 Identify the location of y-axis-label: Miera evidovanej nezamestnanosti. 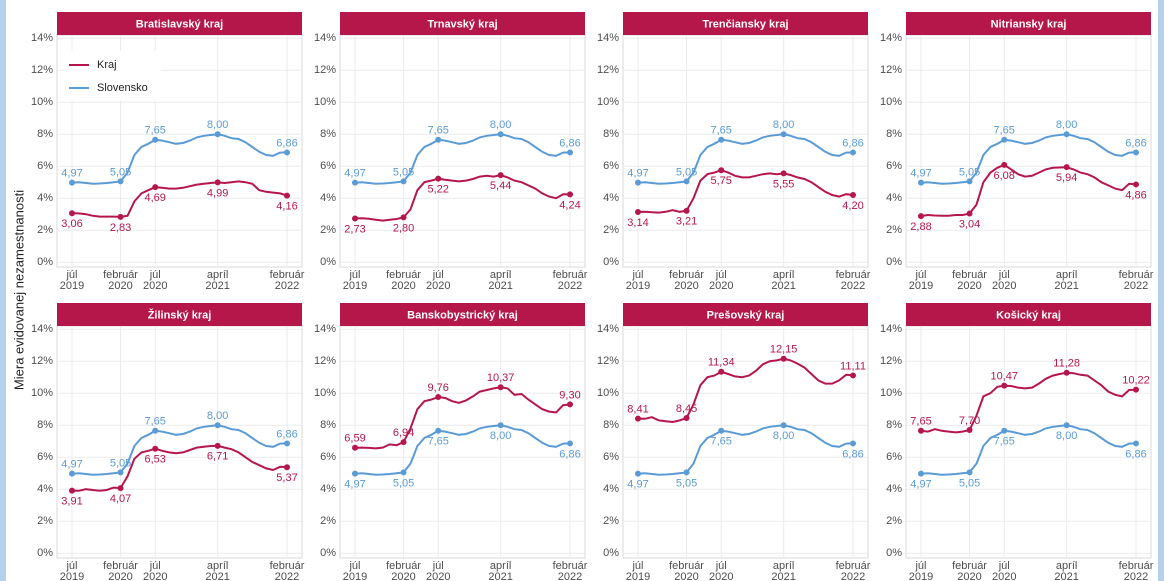
(18, 290).